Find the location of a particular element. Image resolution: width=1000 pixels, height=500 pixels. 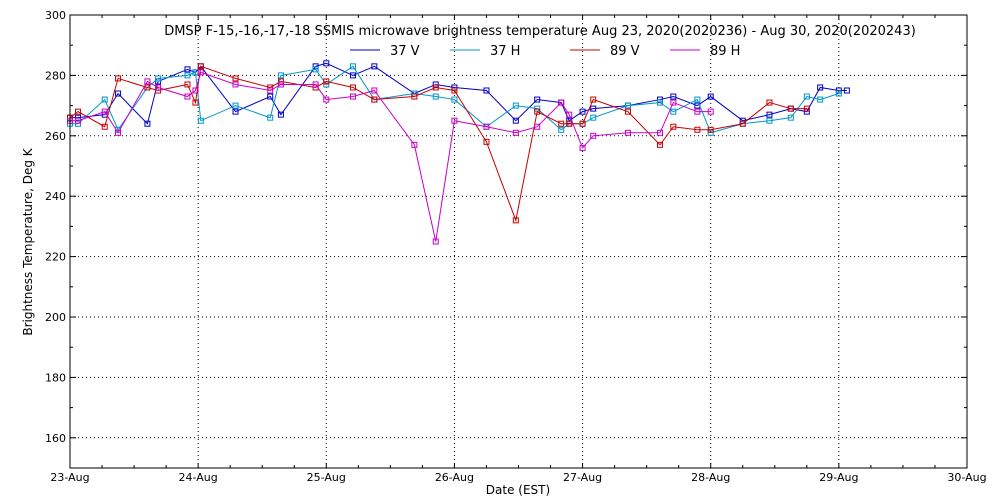

legend-label: 37 H is located at coordinates (505, 51).